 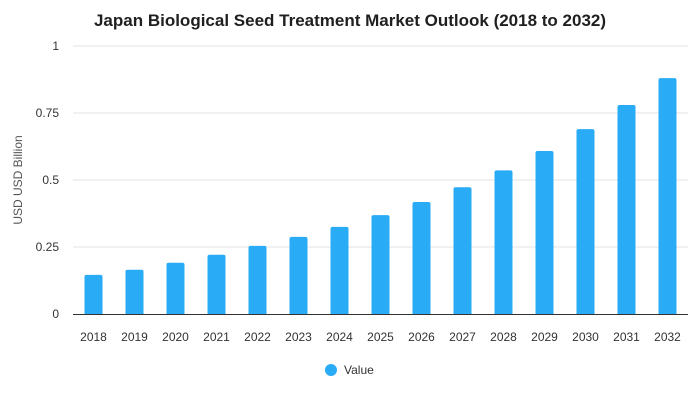 What do you see at coordinates (339, 337) in the screenshot?
I see `x-tick-label: 2024` at bounding box center [339, 337].